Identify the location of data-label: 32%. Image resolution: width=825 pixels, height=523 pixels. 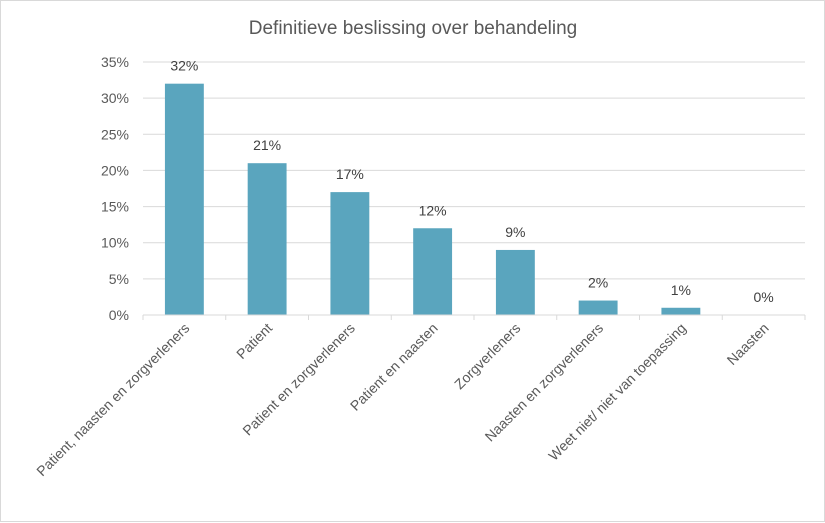
(184, 66).